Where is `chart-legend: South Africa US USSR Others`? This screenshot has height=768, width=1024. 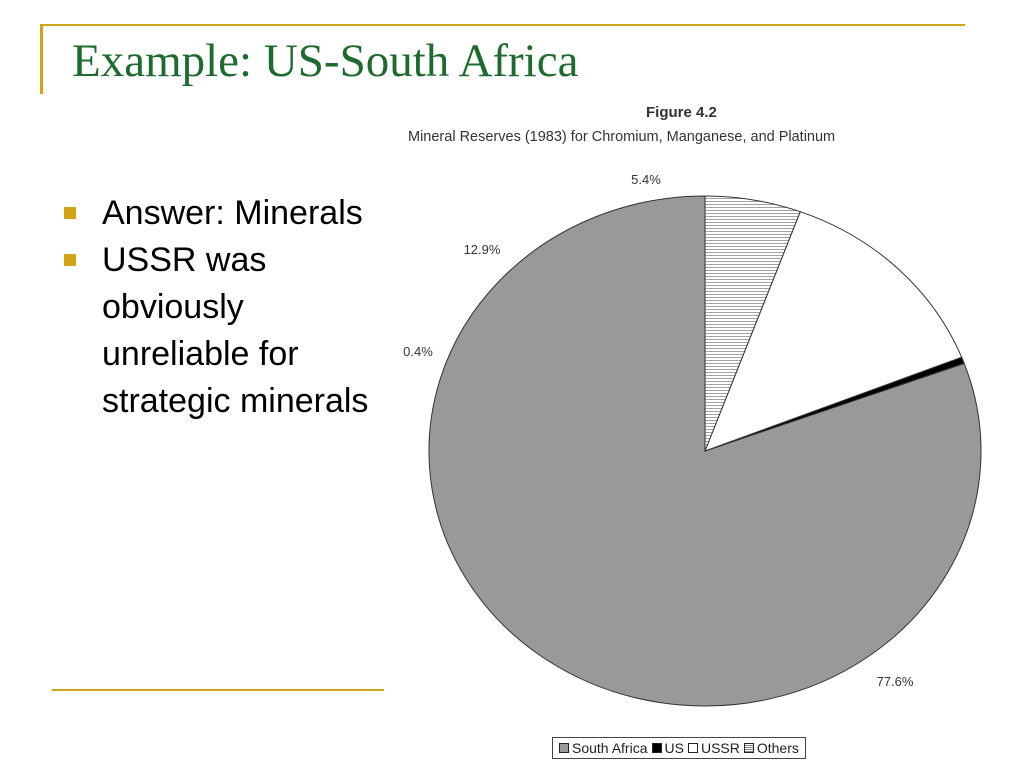 chart-legend: South Africa US USSR Others is located at coordinates (679, 748).